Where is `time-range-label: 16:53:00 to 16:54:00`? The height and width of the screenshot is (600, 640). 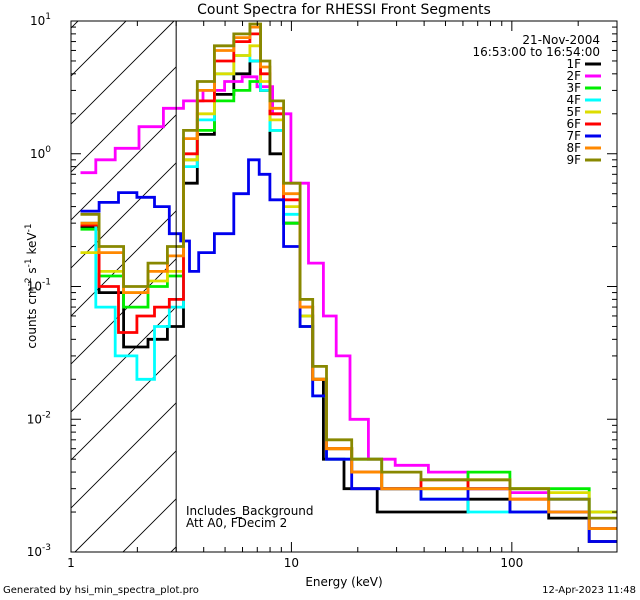 time-range-label: 16:53:00 to 16:54:00 is located at coordinates (536, 52).